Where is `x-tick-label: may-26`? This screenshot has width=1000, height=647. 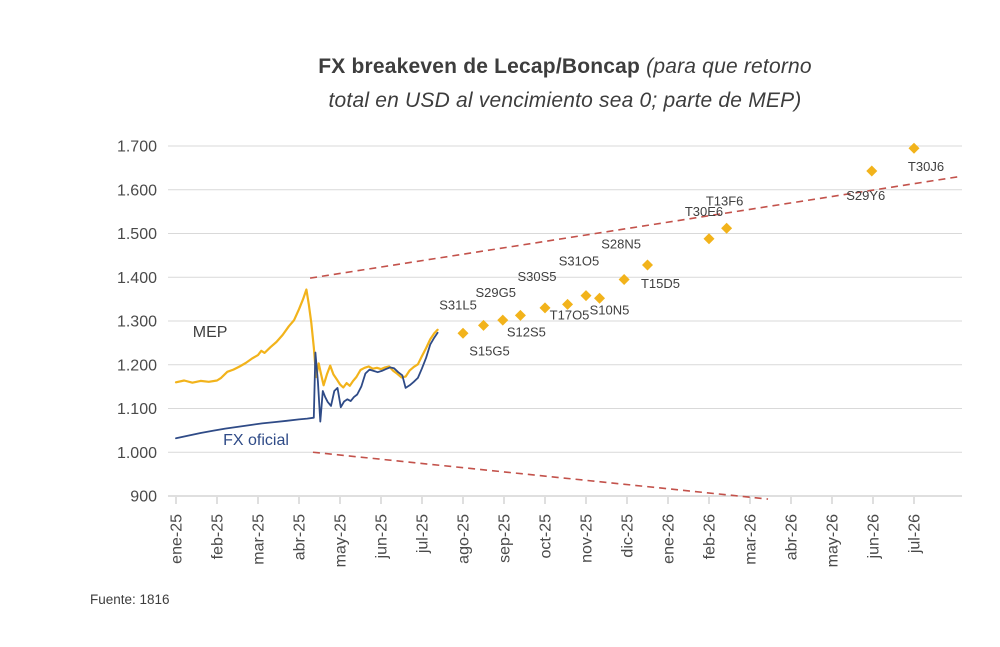 x-tick-label: may-26 is located at coordinates (833, 540).